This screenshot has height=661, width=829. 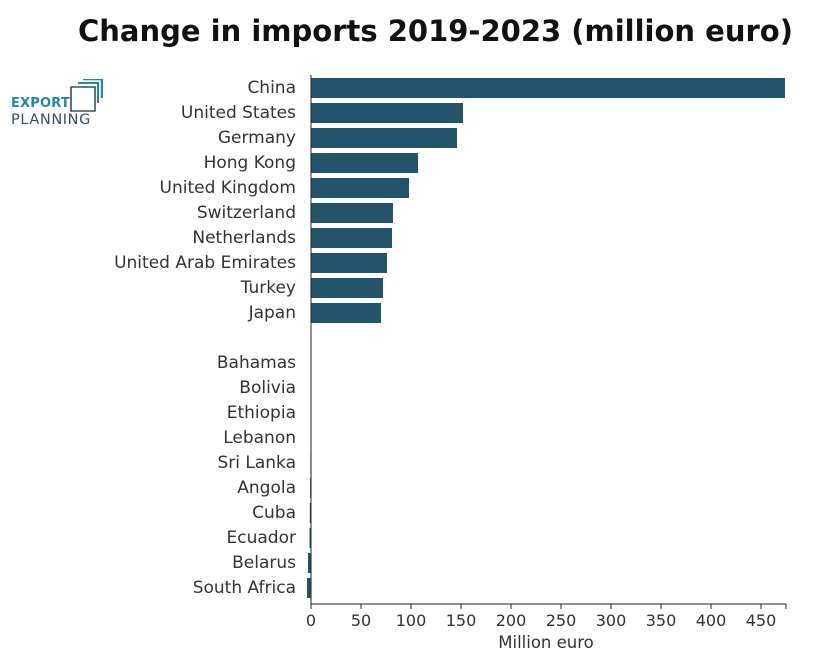 I want to click on bar-united-kingdom, so click(x=360, y=188).